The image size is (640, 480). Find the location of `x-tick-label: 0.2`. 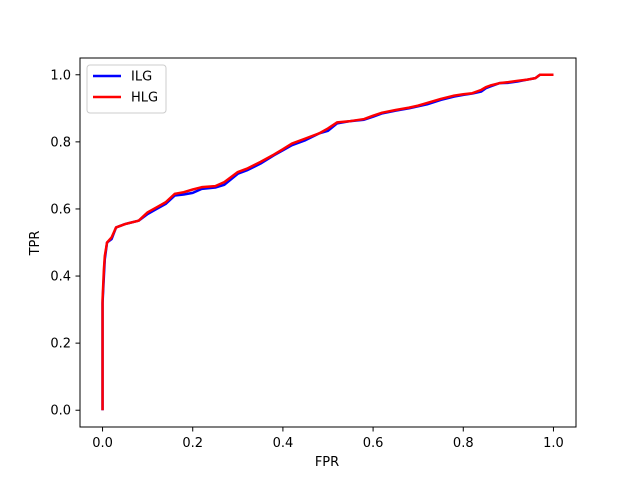

x-tick-label: 0.2 is located at coordinates (192, 443).